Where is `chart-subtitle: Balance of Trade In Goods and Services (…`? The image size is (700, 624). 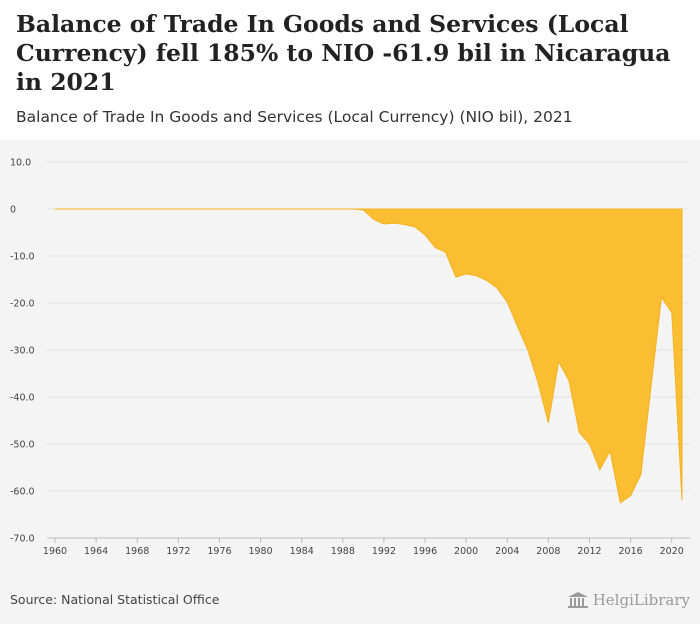
chart-subtitle: Balance of Trade In Goods and Services (… is located at coordinates (294, 117).